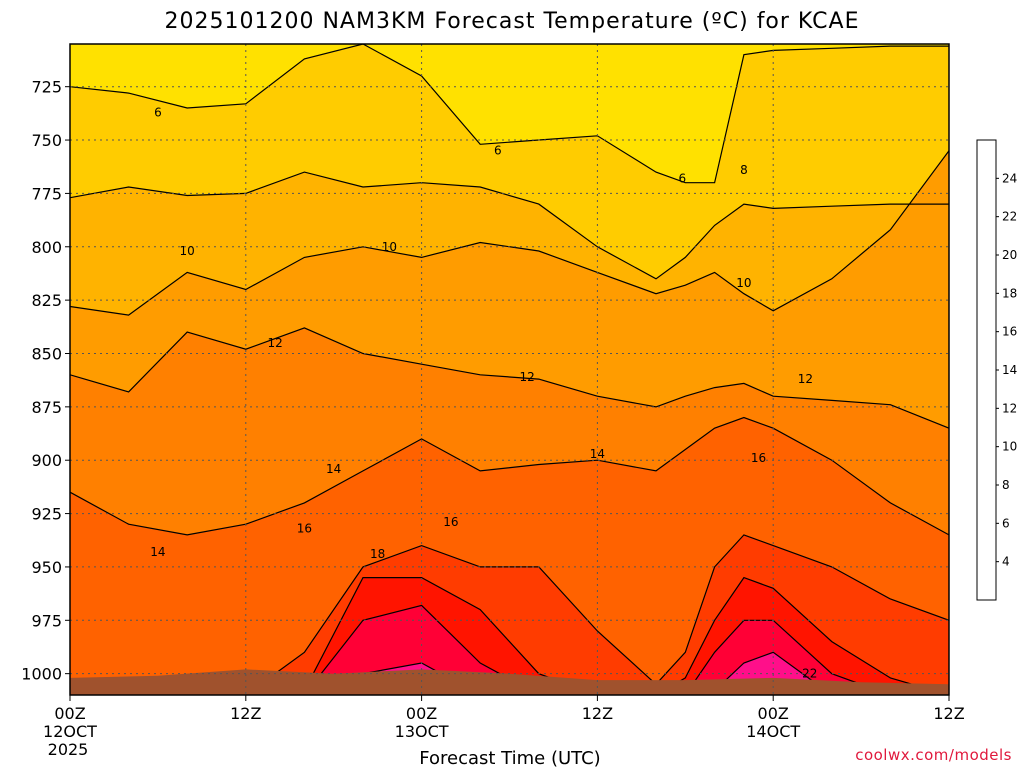 The height and width of the screenshot is (768, 1024). What do you see at coordinates (1006, 485) in the screenshot?
I see `colorbar-label: 8` at bounding box center [1006, 485].